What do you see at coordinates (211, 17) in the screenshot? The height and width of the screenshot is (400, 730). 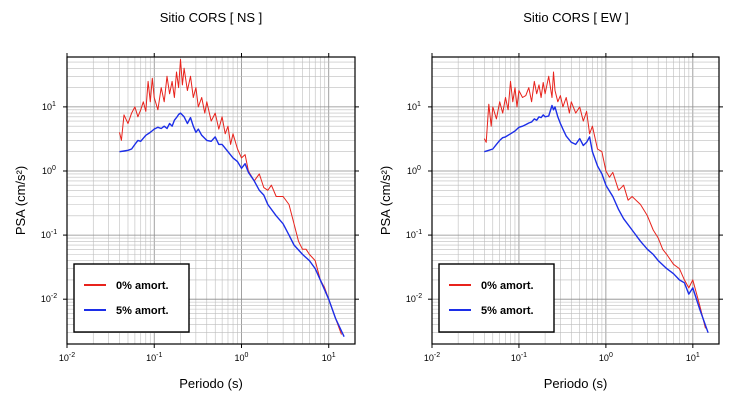 I see `chart-title: Sitio CORS [ NS ]` at bounding box center [211, 17].